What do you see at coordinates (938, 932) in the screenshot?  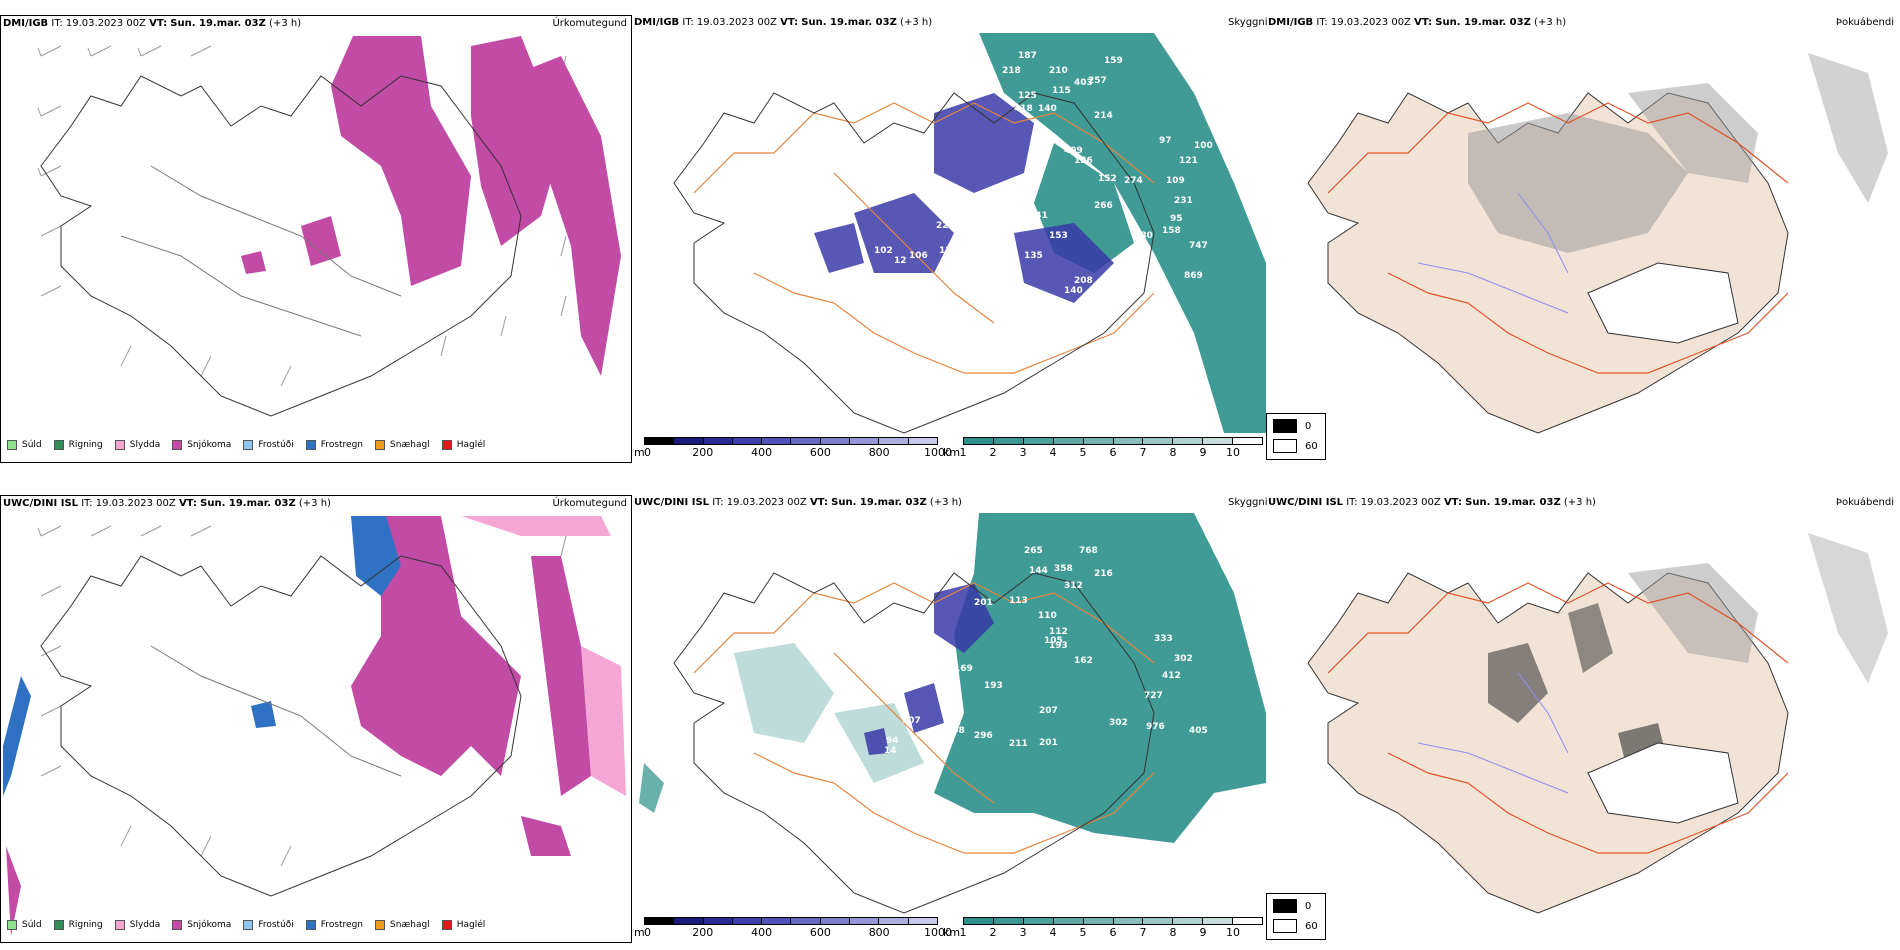 I see `colorbar-tick: 1000` at bounding box center [938, 932].